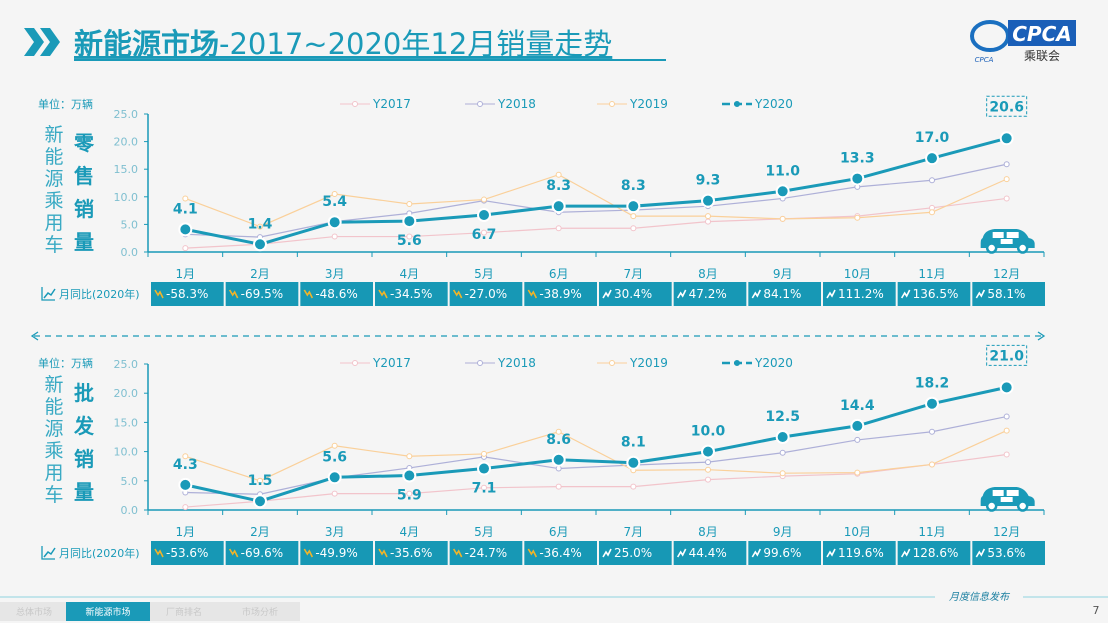 The width and height of the screenshot is (1108, 623). I want to click on yoy-value: 128.6%, so click(936, 553).